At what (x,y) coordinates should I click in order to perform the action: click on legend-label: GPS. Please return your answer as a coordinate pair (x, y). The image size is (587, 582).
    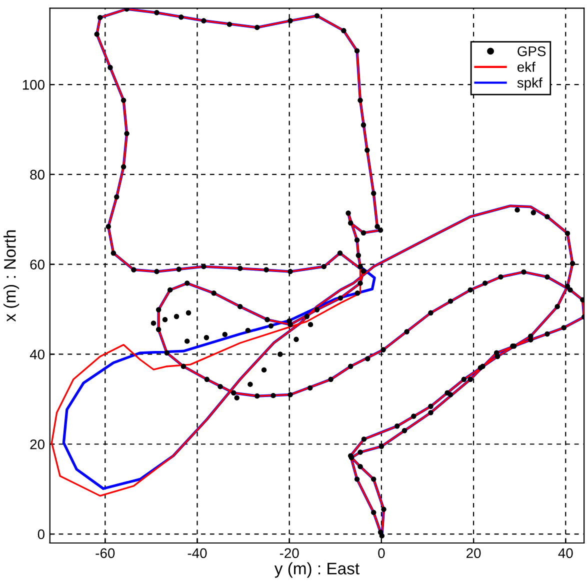
    Looking at the image, I should click on (532, 51).